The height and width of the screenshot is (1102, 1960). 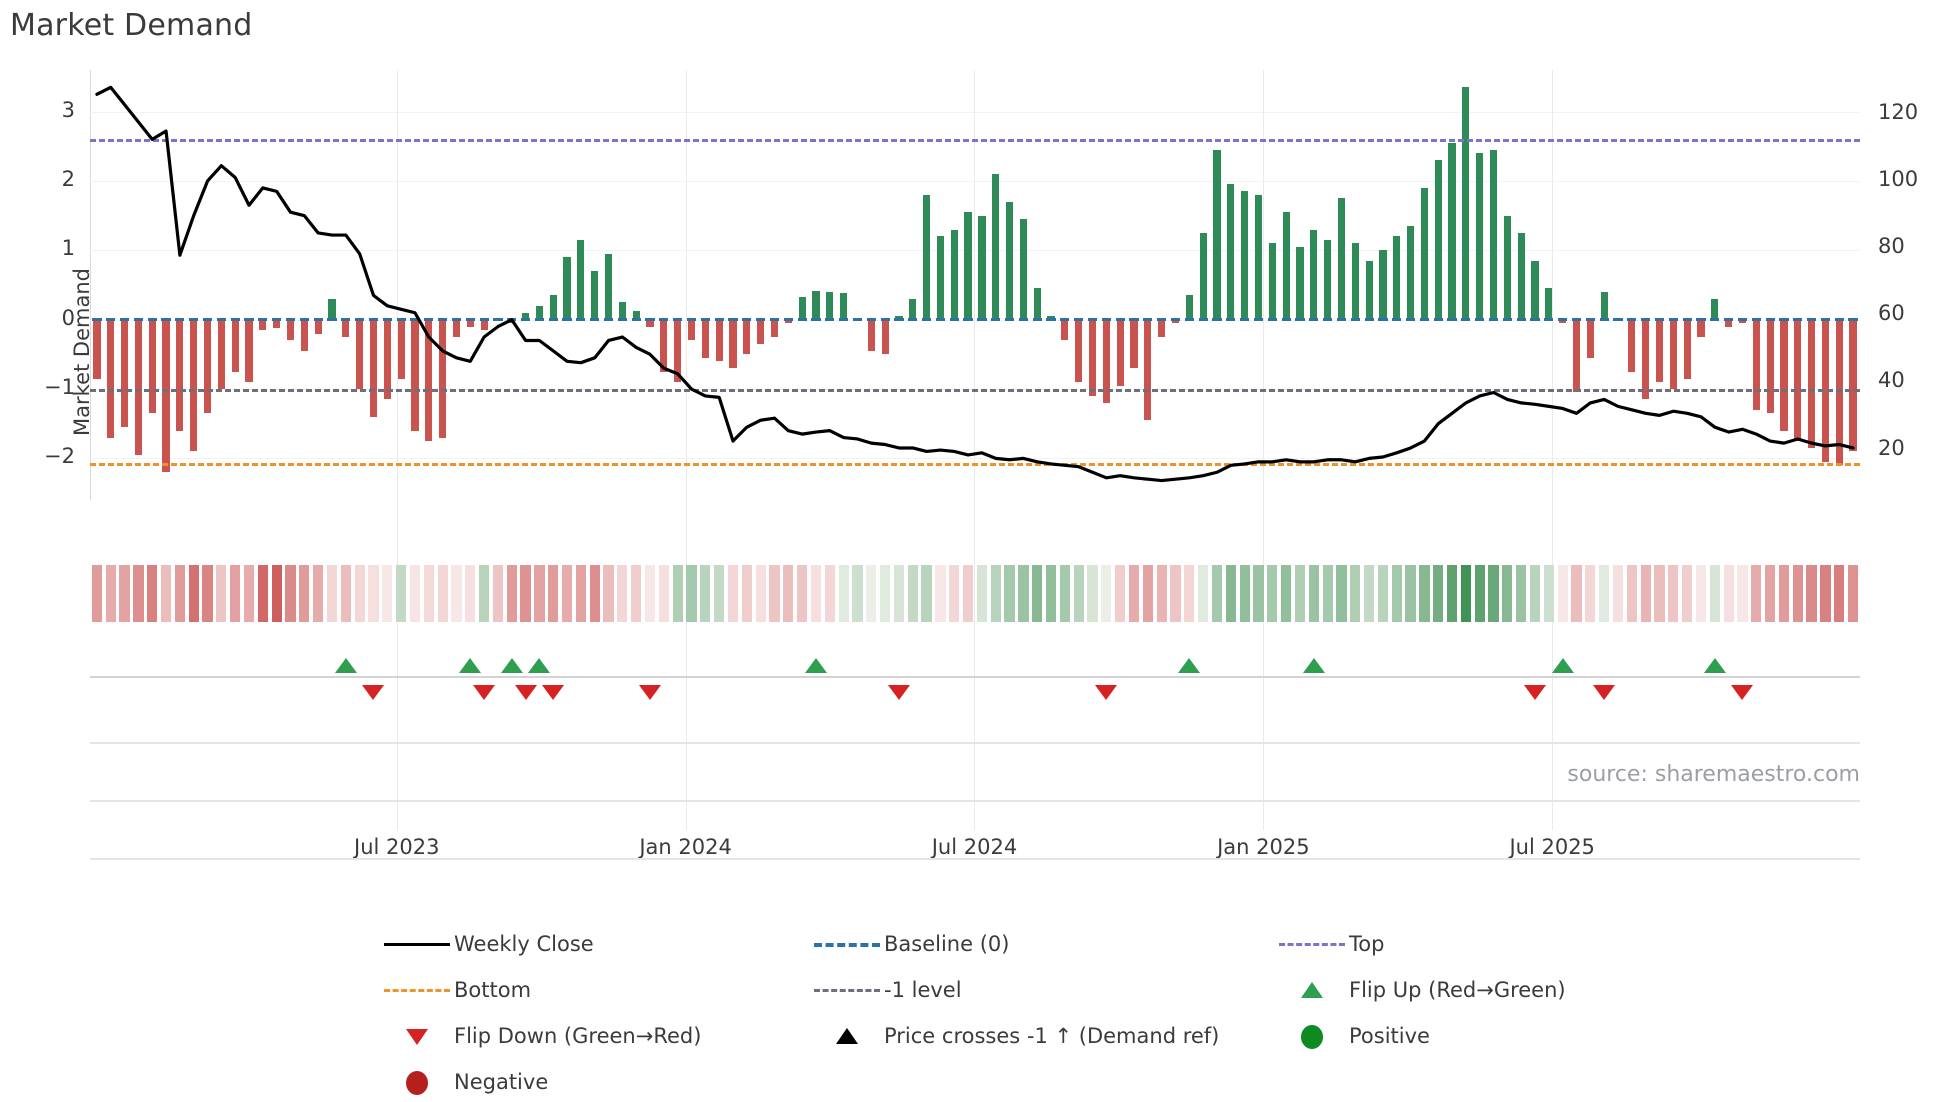 What do you see at coordinates (68, 248) in the screenshot?
I see `y-tick-left: 1` at bounding box center [68, 248].